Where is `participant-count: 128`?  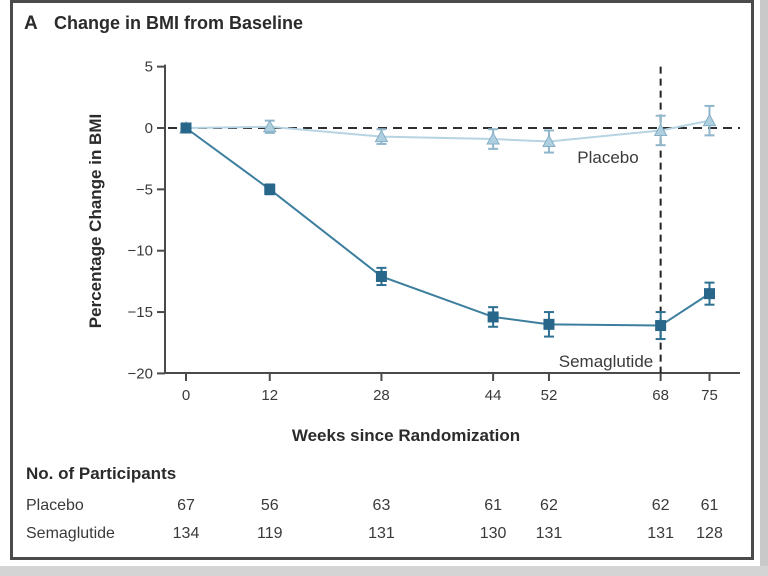 participant-count: 128 is located at coordinates (709, 533).